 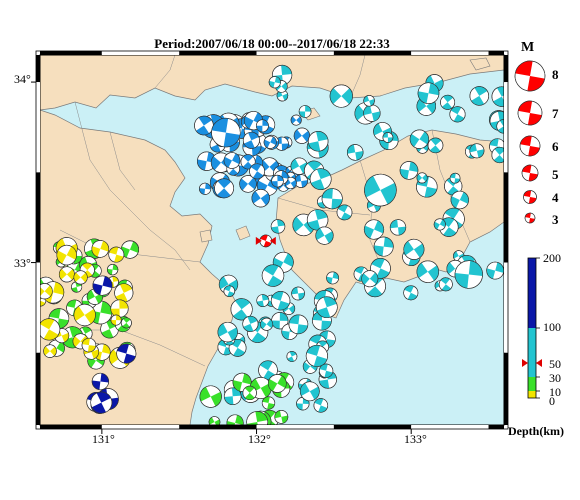 What do you see at coordinates (555, 146) in the screenshot?
I see `mag-label-6: 6` at bounding box center [555, 146].